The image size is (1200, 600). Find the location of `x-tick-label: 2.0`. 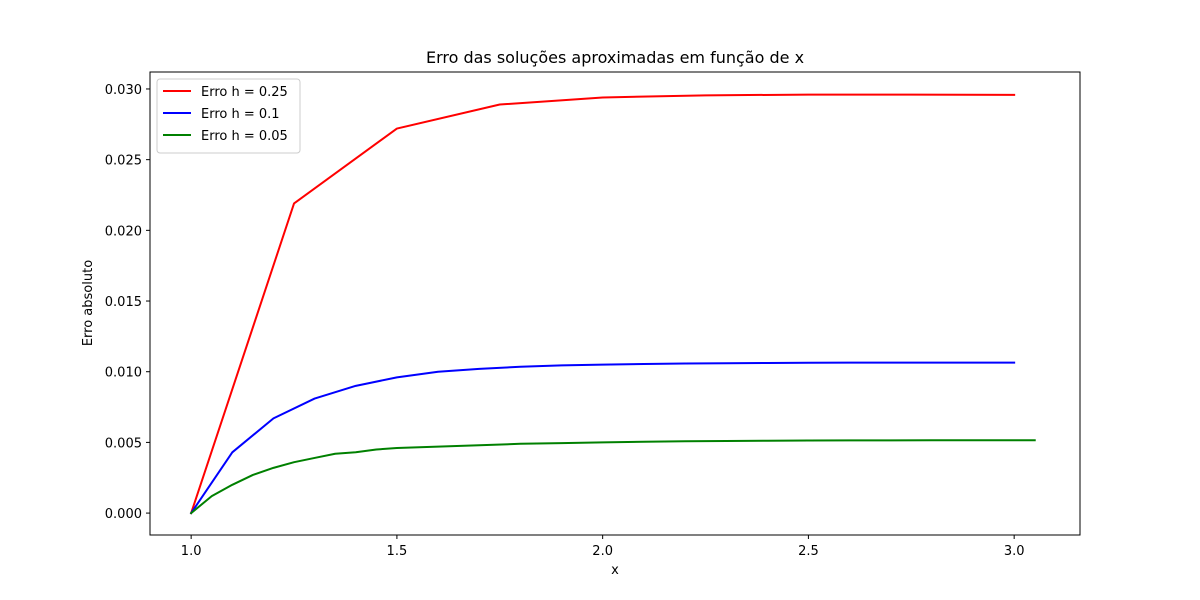

x-tick-label: 2.0 is located at coordinates (602, 551).